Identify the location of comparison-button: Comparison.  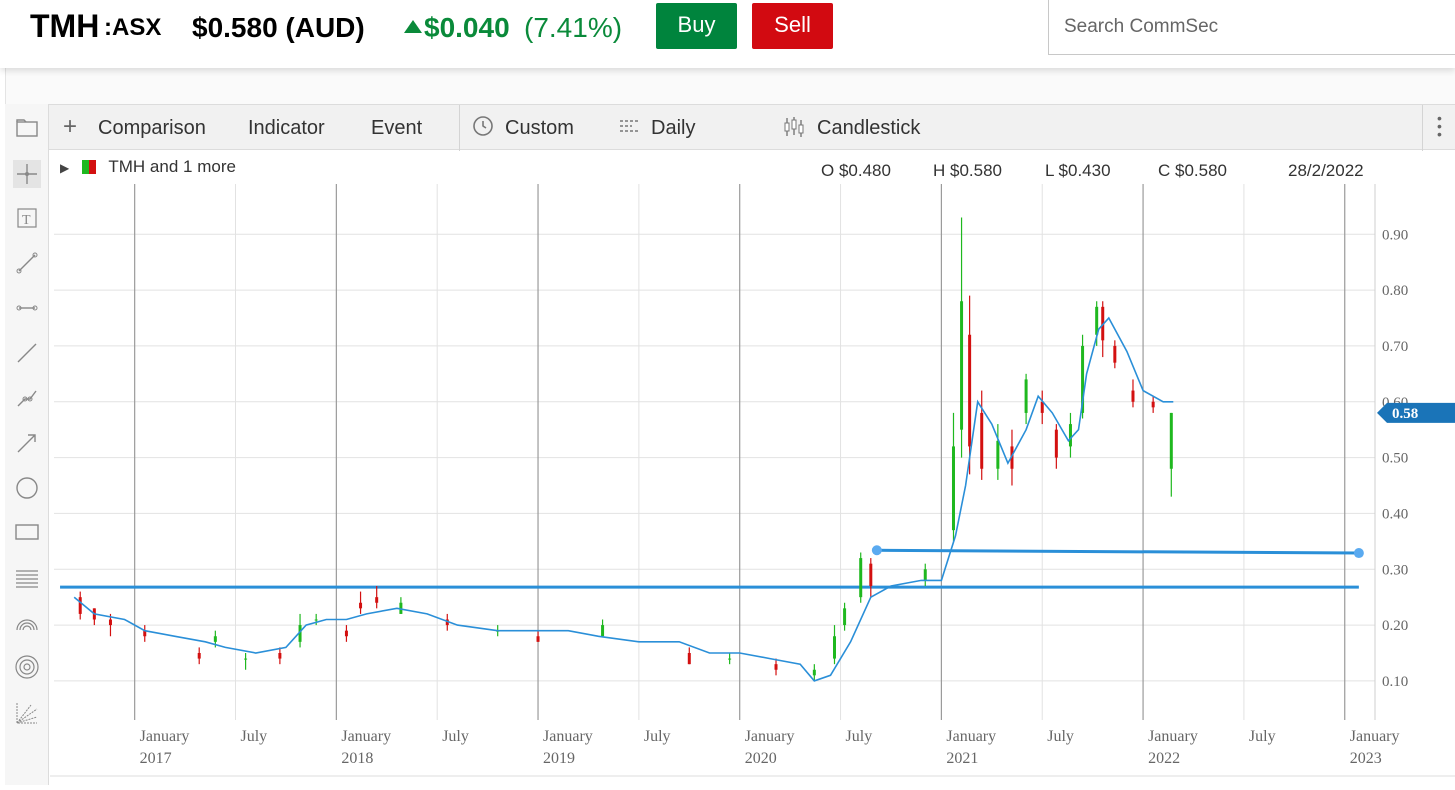
(152, 128).